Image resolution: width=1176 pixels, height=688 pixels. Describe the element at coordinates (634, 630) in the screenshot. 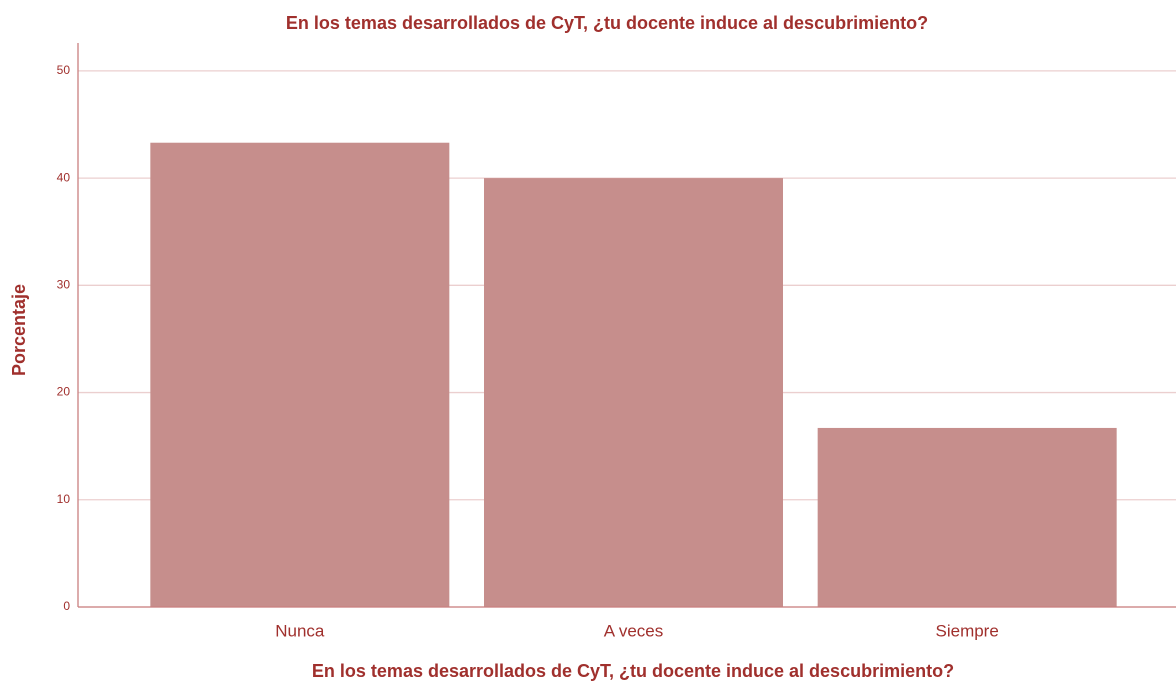

I see `x-tick-label: A veces` at that location.